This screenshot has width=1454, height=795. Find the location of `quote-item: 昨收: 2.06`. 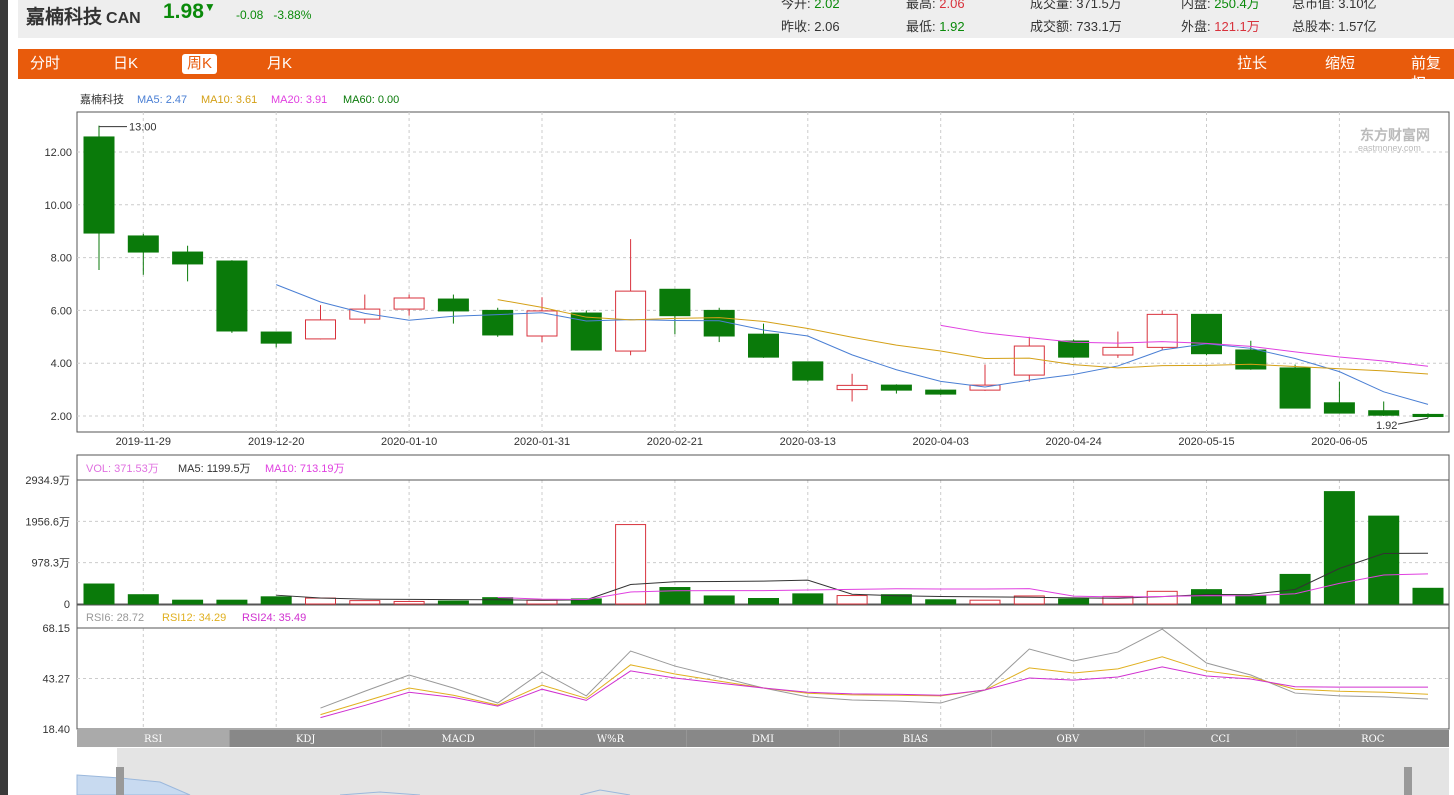

quote-item: 昨收: 2.06 is located at coordinates (810, 25).